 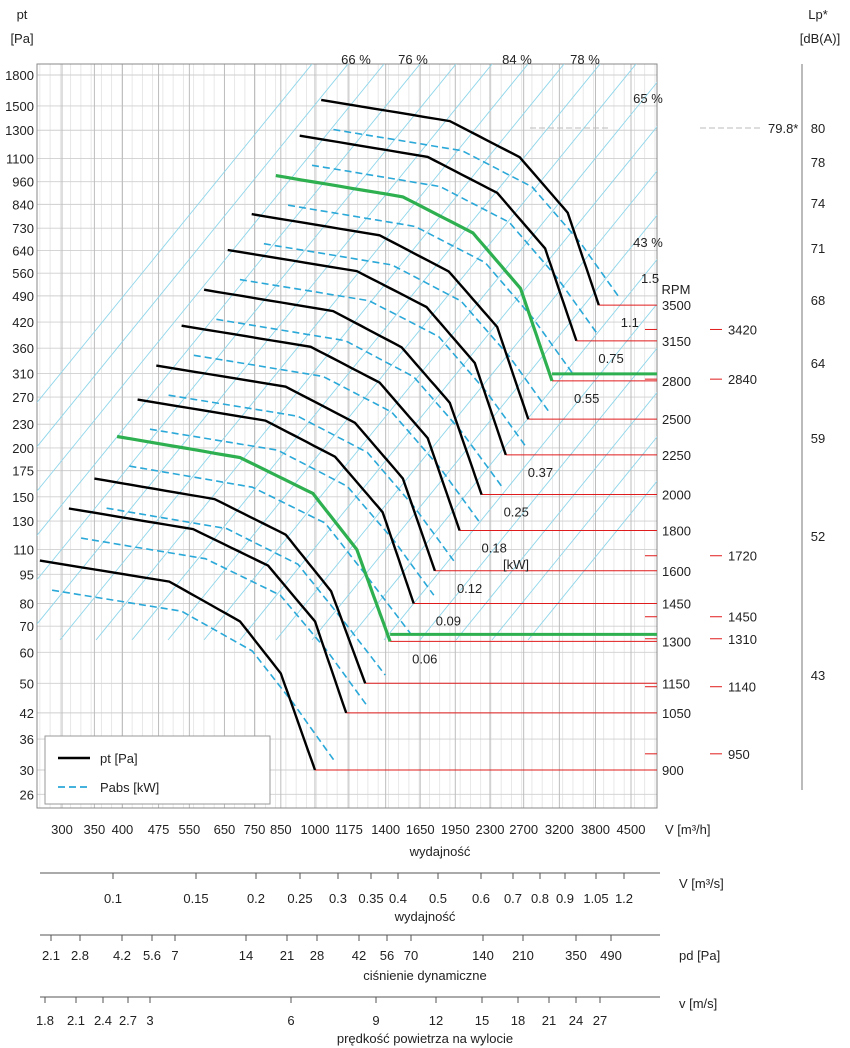 I want to click on scale-tick-label: 0.3, so click(x=338, y=898).